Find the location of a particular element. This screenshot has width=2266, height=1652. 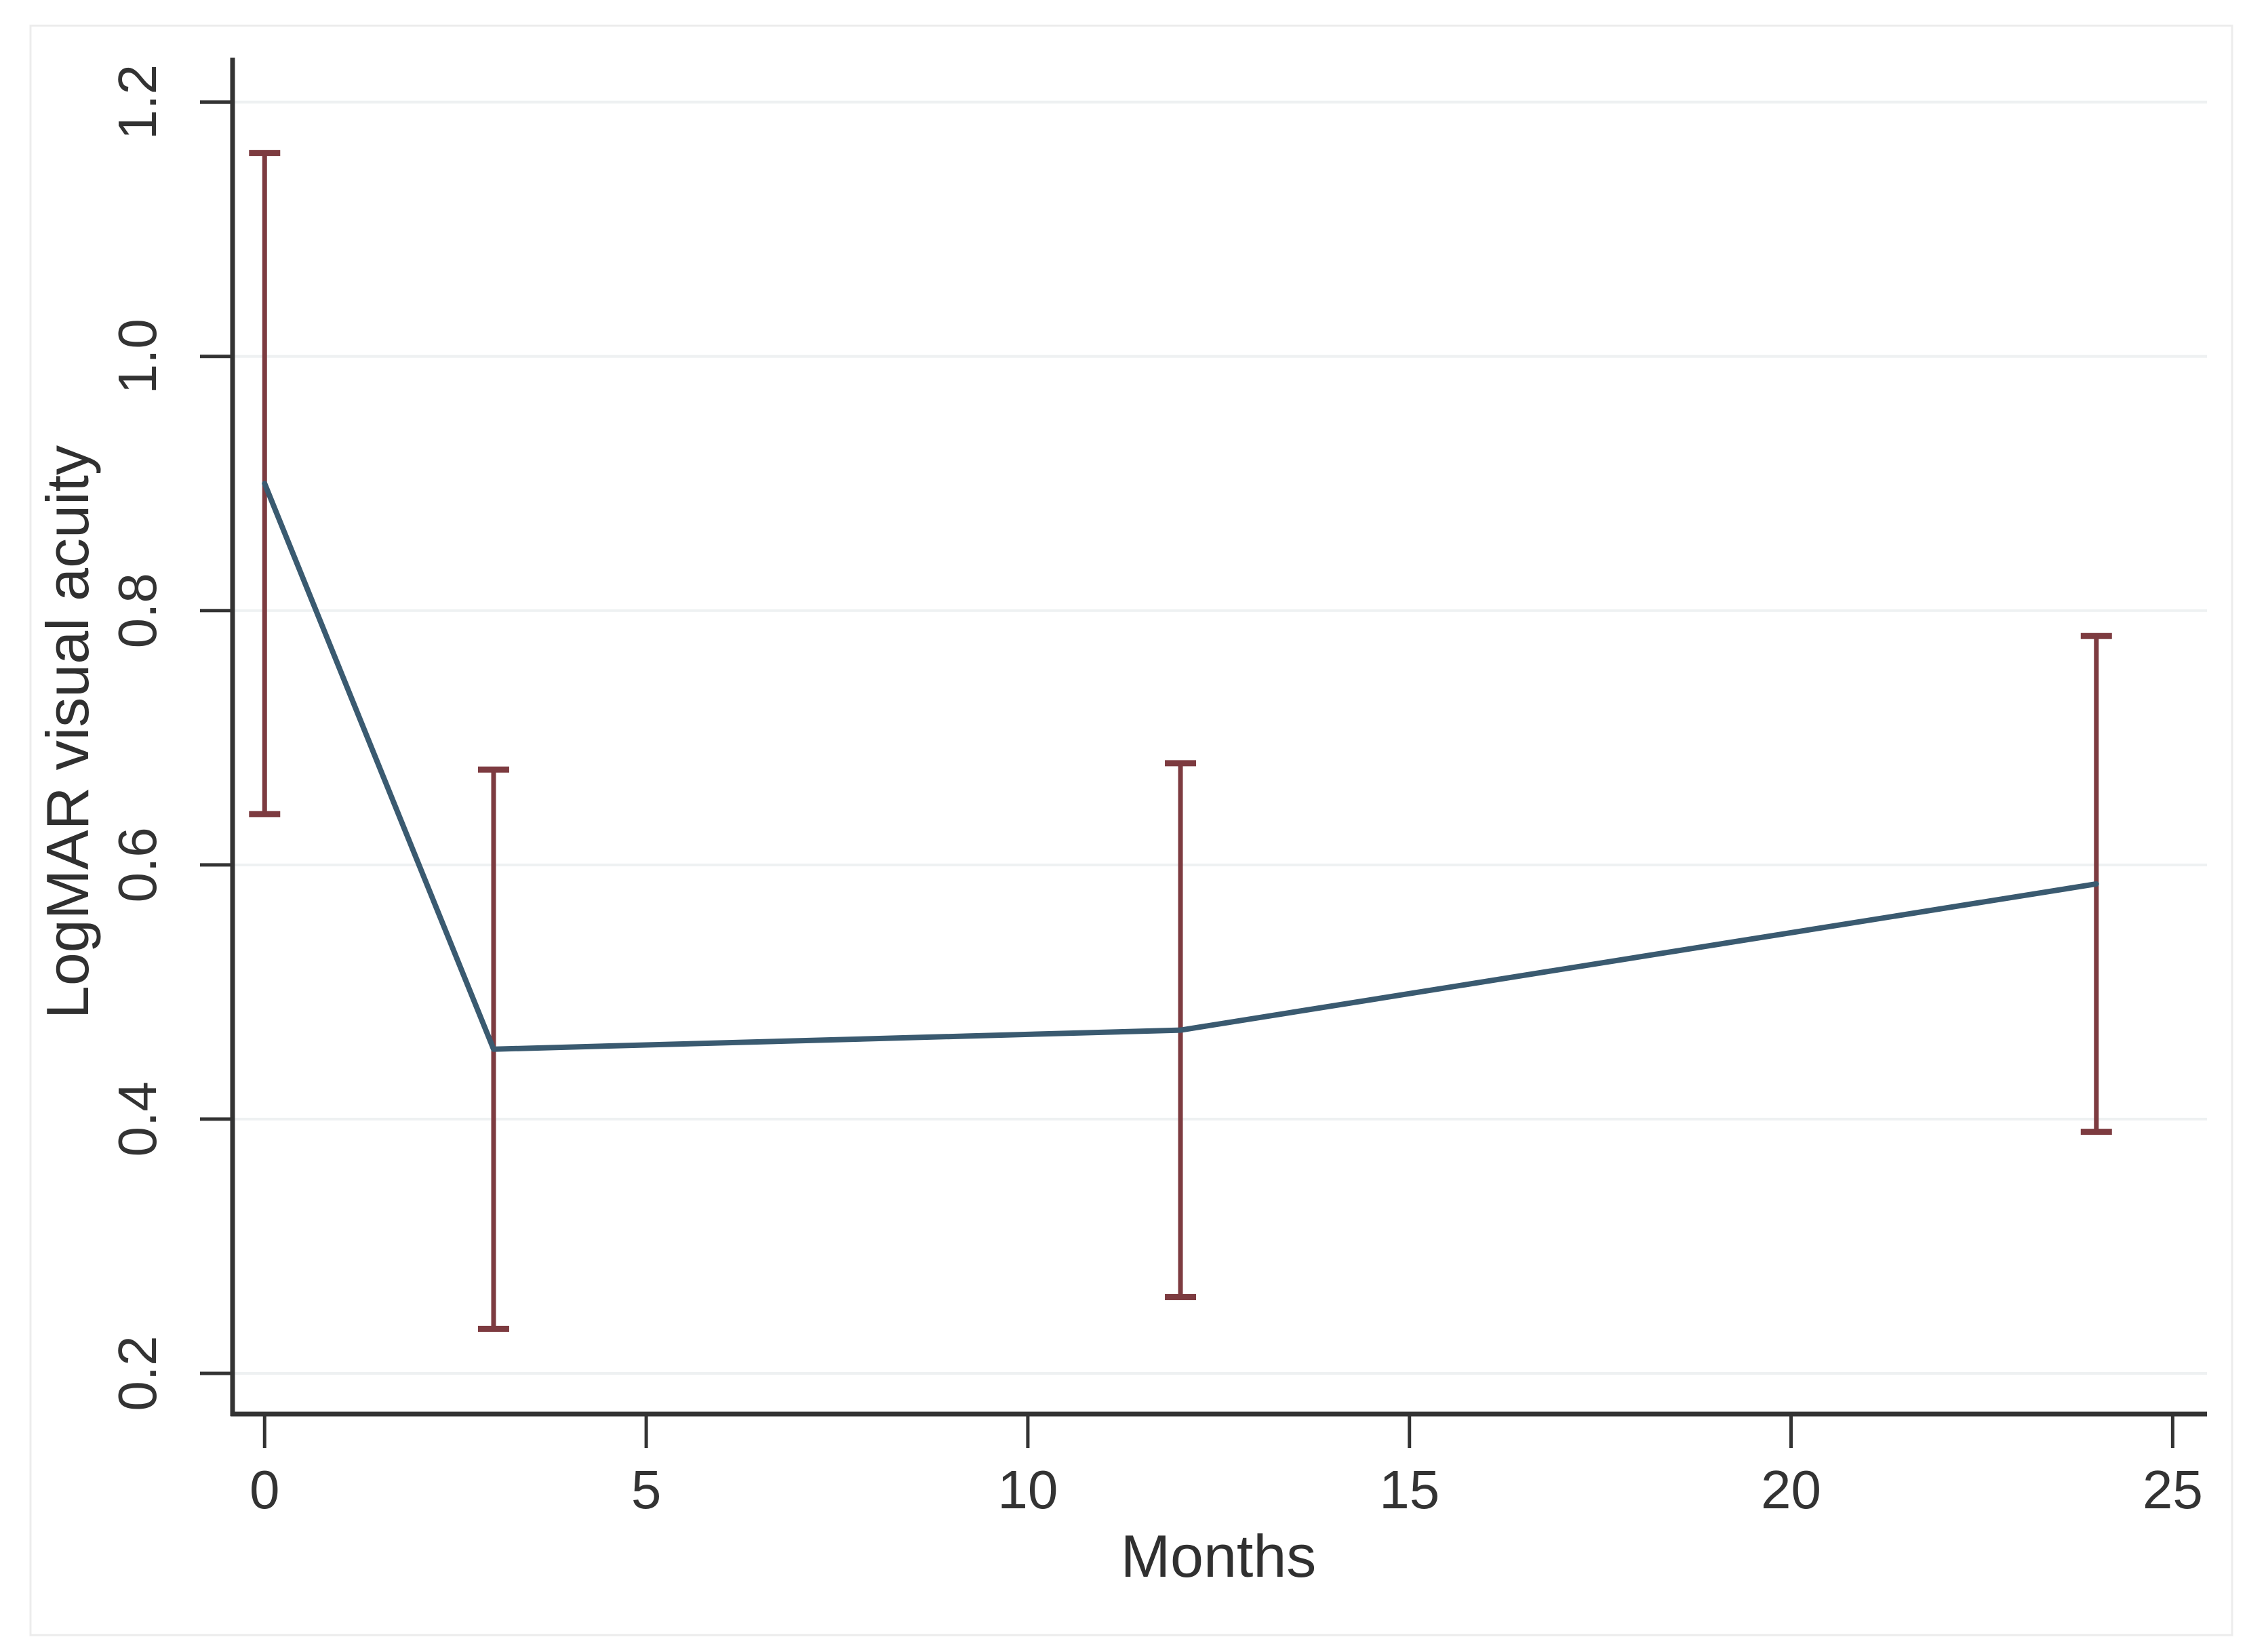

y-tick-label: 0.2 is located at coordinates (137, 1373).